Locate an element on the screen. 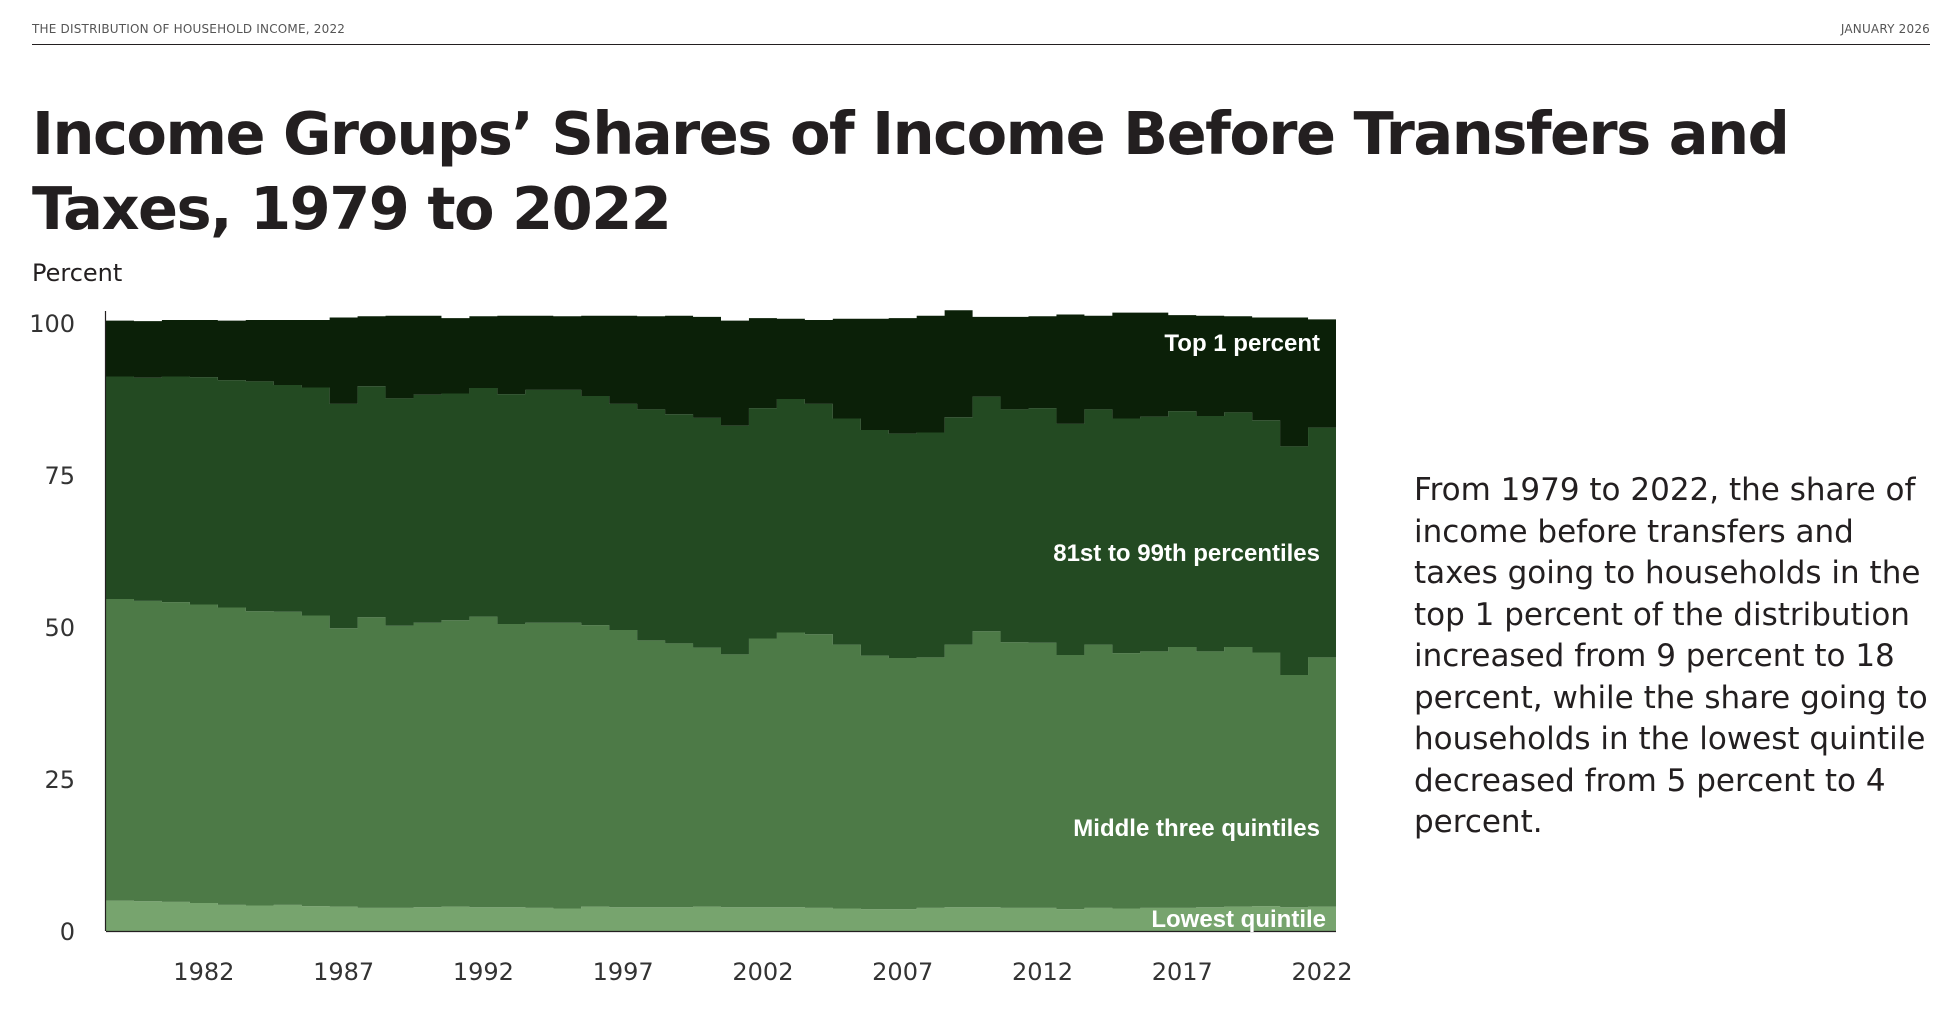  area-lowest-quintile is located at coordinates (721, 915).